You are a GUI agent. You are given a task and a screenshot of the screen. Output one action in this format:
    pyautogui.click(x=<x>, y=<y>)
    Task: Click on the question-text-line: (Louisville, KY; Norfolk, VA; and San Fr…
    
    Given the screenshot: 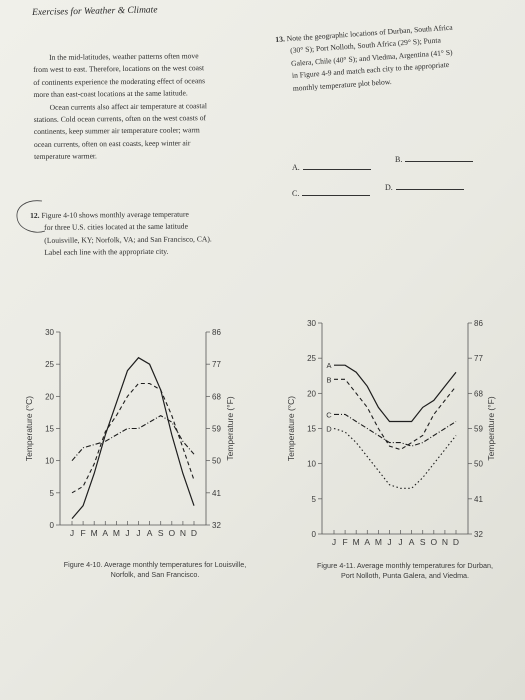 What is the action you would take?
    pyautogui.click(x=128, y=239)
    